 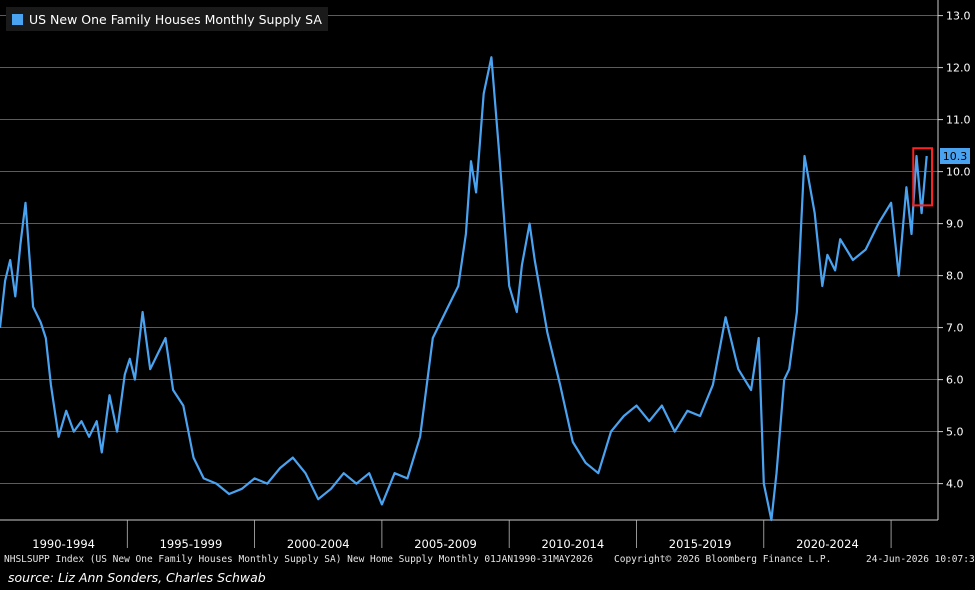 What do you see at coordinates (191, 544) in the screenshot?
I see `x-tick-label: 1995-1999` at bounding box center [191, 544].